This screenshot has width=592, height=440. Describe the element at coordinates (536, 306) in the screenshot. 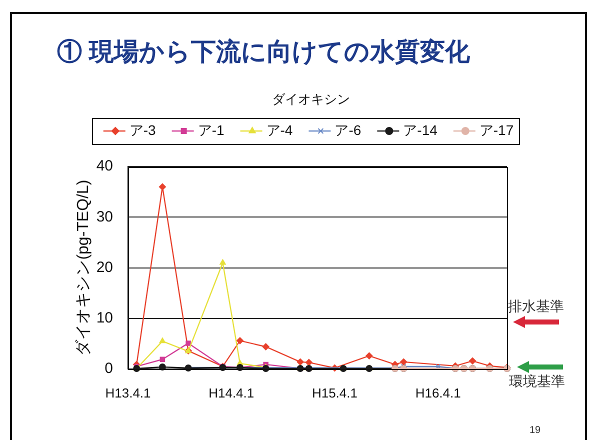

I see `text: 排水基準` at that location.